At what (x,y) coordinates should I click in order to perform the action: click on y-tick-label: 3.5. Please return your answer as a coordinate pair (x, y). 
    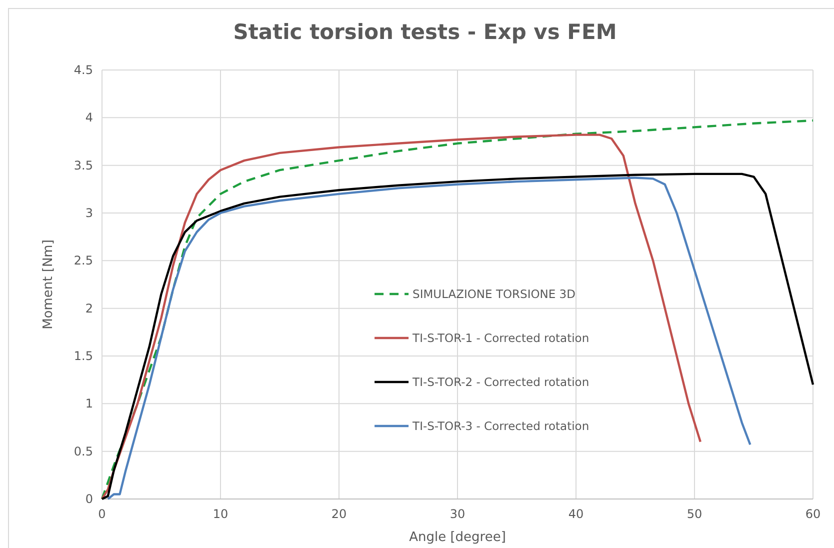
    Looking at the image, I should click on (83, 165).